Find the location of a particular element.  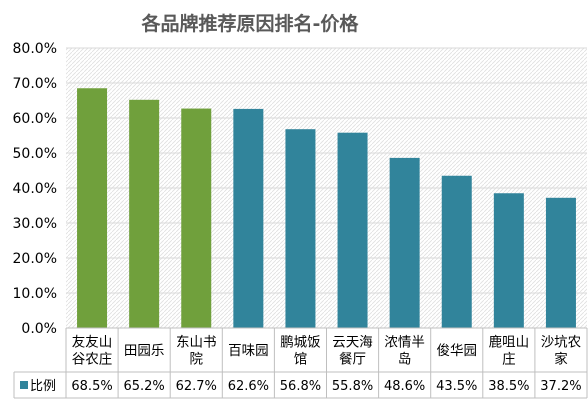

y-tick-label: 20.0% is located at coordinates (35, 259).